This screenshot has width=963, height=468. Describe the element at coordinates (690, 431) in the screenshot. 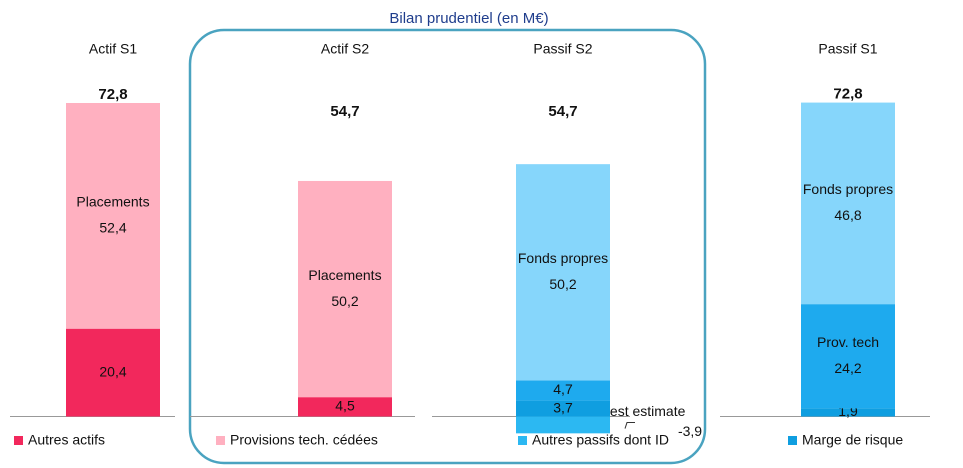

I see `value-label: -3,9` at that location.